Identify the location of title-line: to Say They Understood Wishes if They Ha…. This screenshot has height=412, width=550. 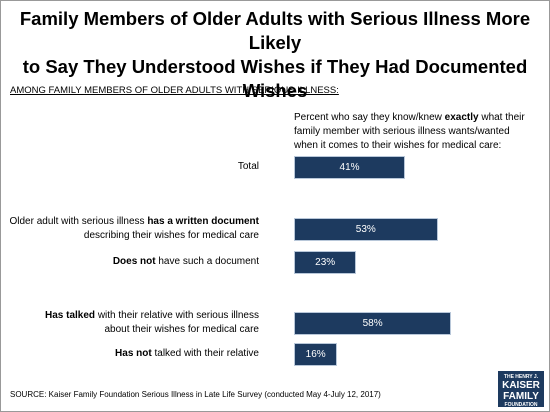
(275, 78).